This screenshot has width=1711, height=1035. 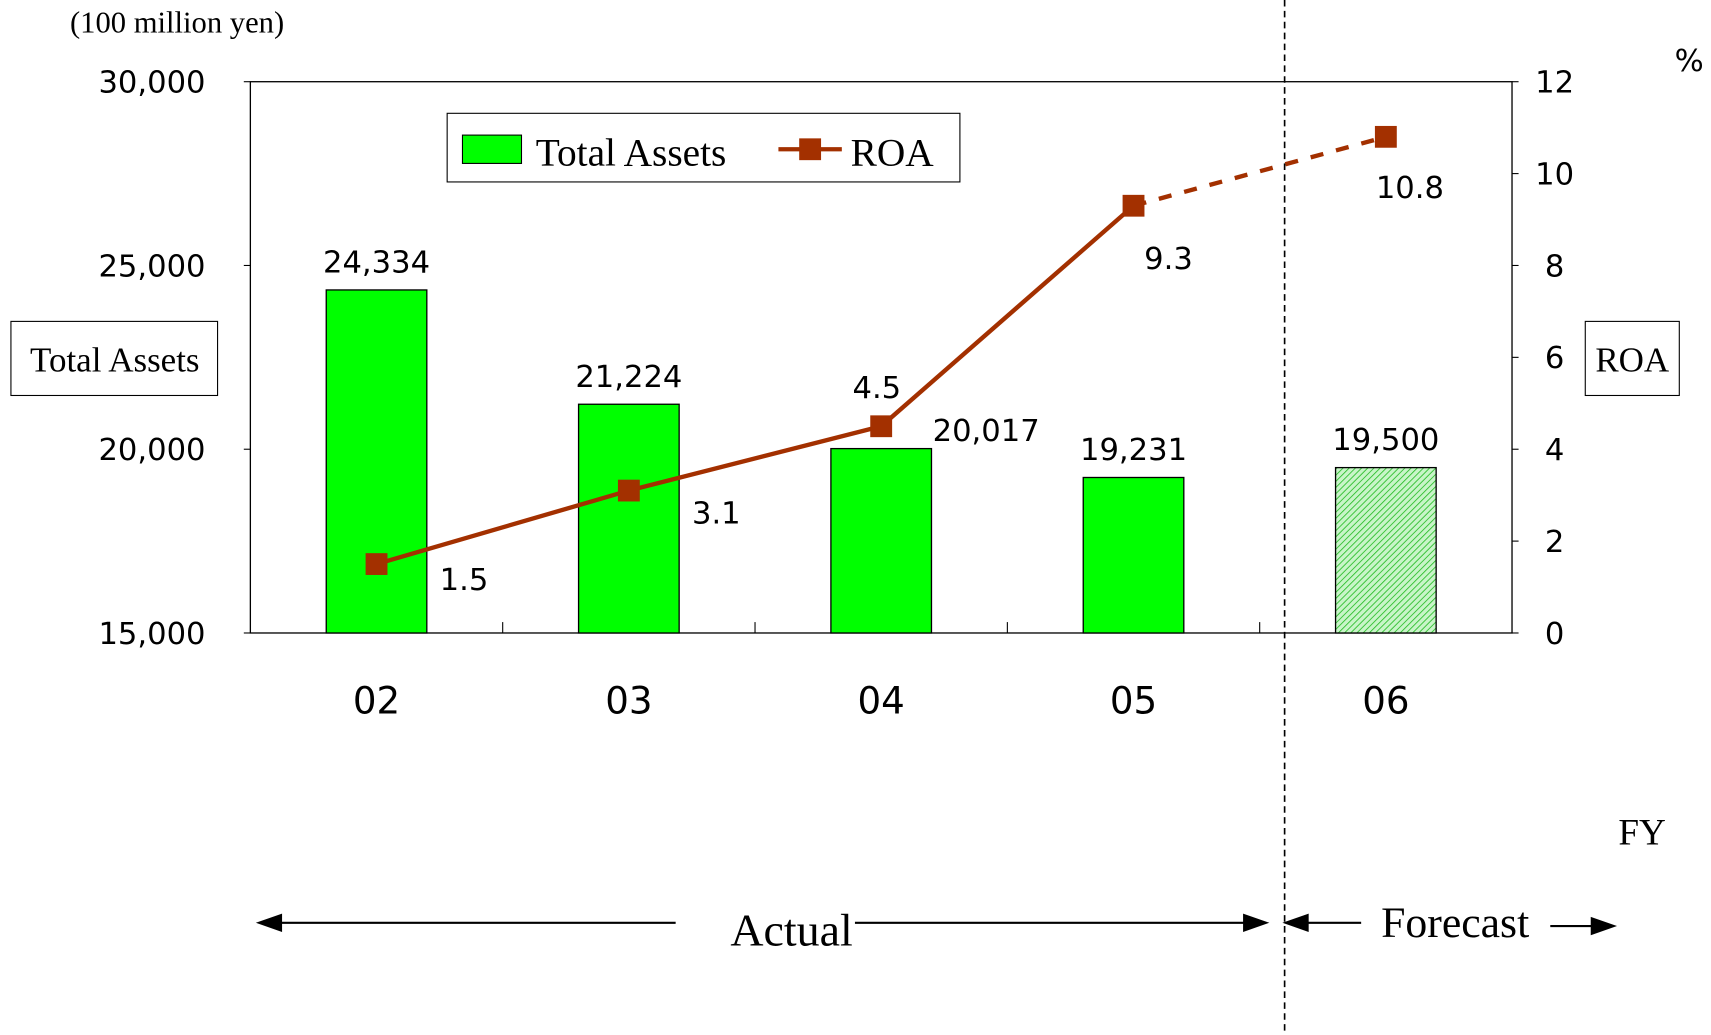 I want to click on roa-line-forecast, so click(x=1259, y=171).